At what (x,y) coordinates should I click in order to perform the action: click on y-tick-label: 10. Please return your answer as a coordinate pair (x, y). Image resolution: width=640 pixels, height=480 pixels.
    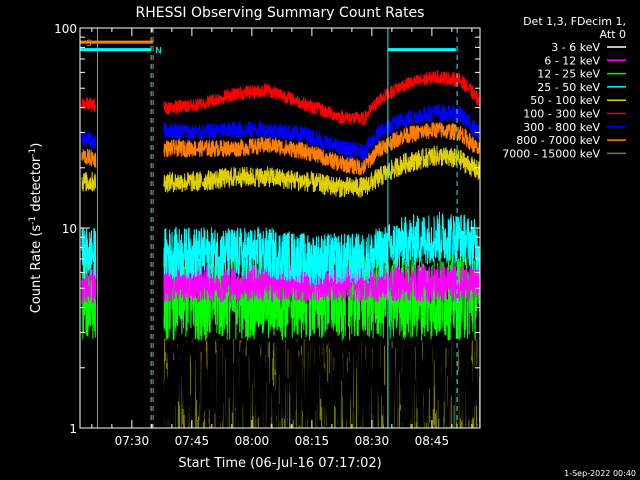
    Looking at the image, I should click on (69, 229).